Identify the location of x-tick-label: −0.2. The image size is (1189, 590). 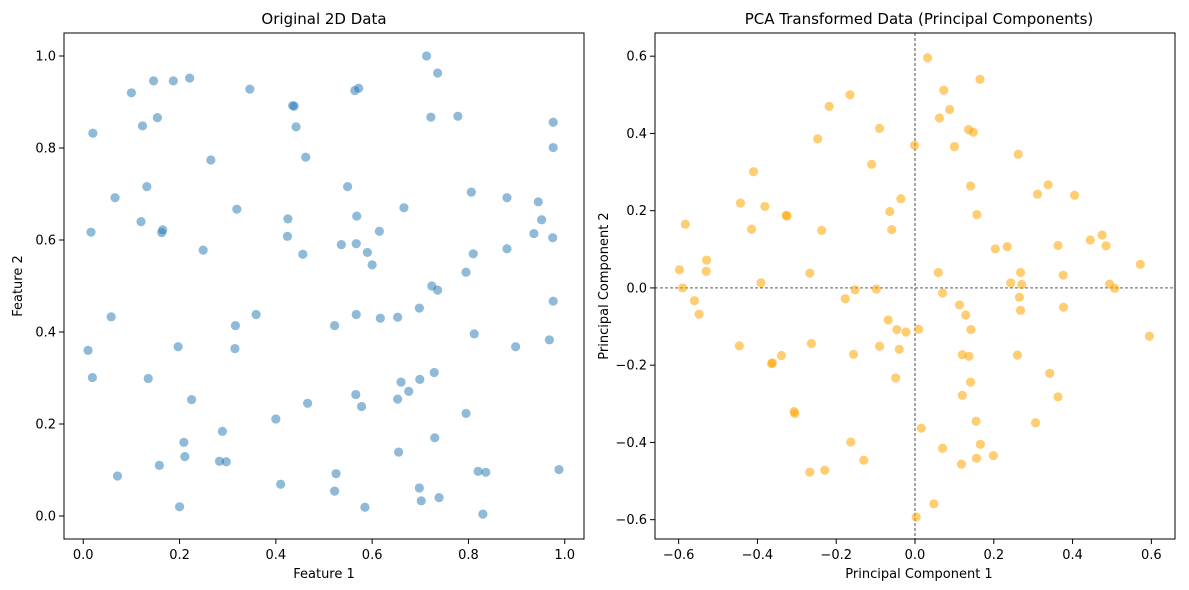
(836, 555).